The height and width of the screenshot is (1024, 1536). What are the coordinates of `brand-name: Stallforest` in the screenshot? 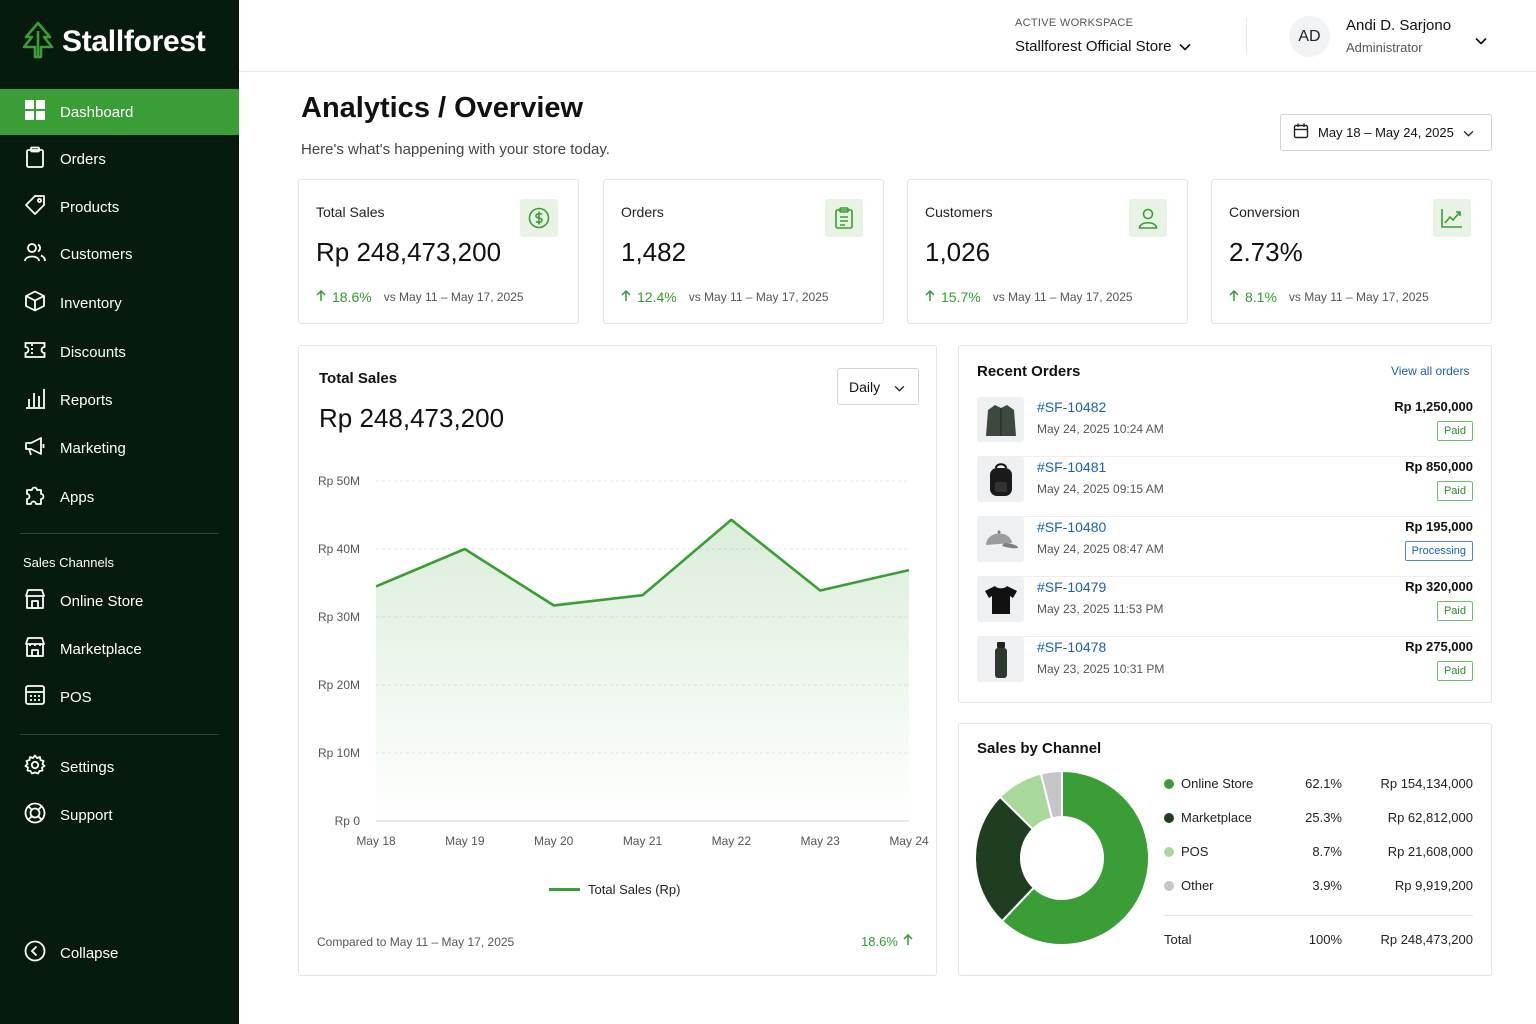 It's located at (134, 41).